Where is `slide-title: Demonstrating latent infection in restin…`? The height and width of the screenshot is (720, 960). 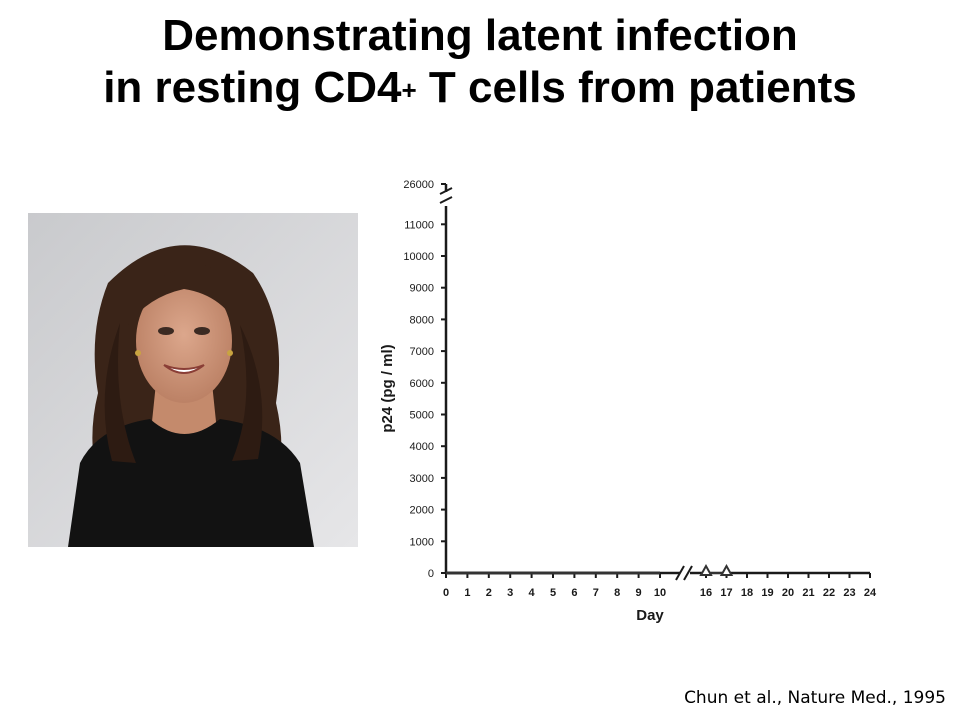 slide-title: Demonstrating latent infection in restin… is located at coordinates (480, 62).